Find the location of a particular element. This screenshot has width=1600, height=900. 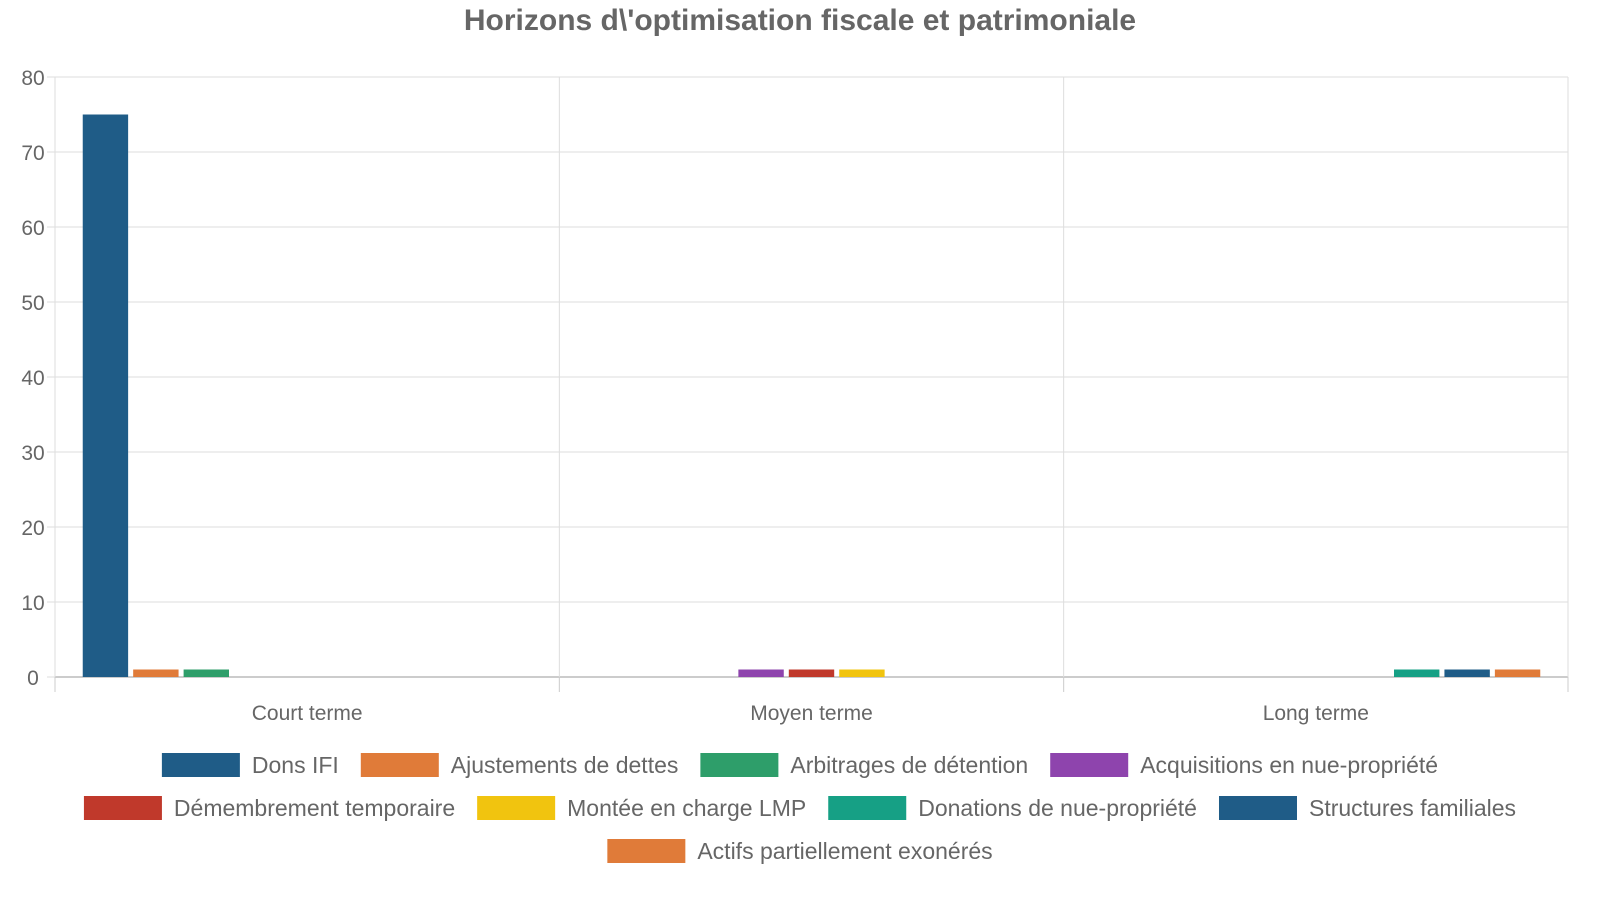

legend-label: Arbitrages de détention is located at coordinates (909, 765).